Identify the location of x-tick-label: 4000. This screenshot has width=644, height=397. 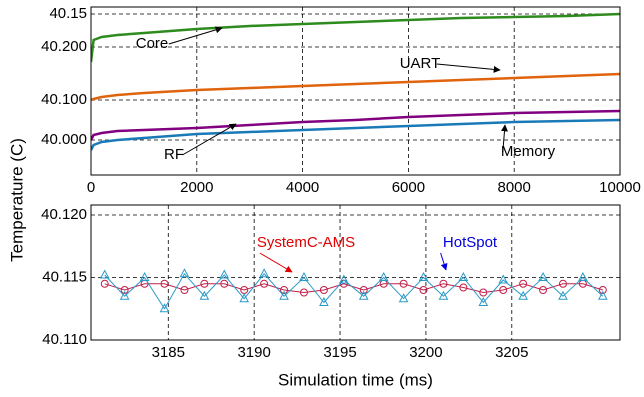
(302, 187).